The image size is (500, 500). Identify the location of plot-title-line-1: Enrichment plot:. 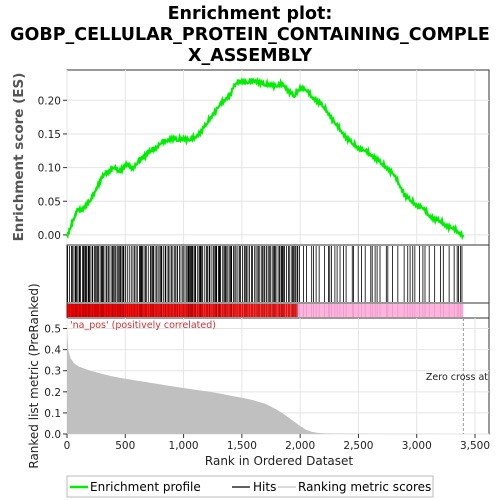
(250, 14).